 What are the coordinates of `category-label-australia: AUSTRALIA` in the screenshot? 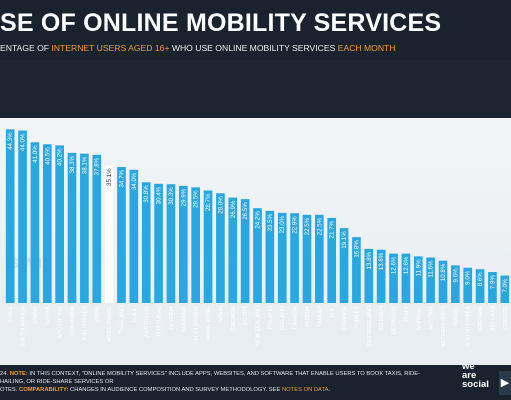 It's located at (147, 321).